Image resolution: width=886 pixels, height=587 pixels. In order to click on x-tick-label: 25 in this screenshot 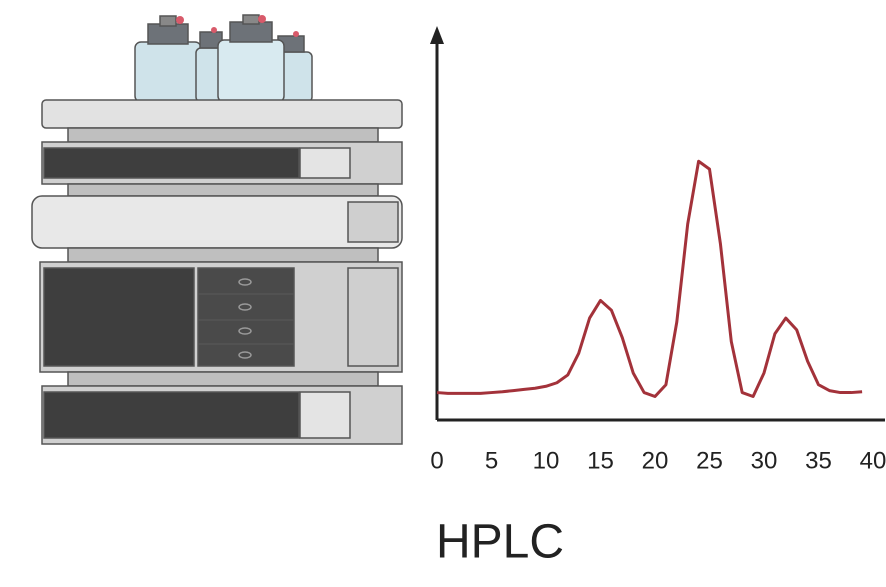, I will do `click(709, 460)`.